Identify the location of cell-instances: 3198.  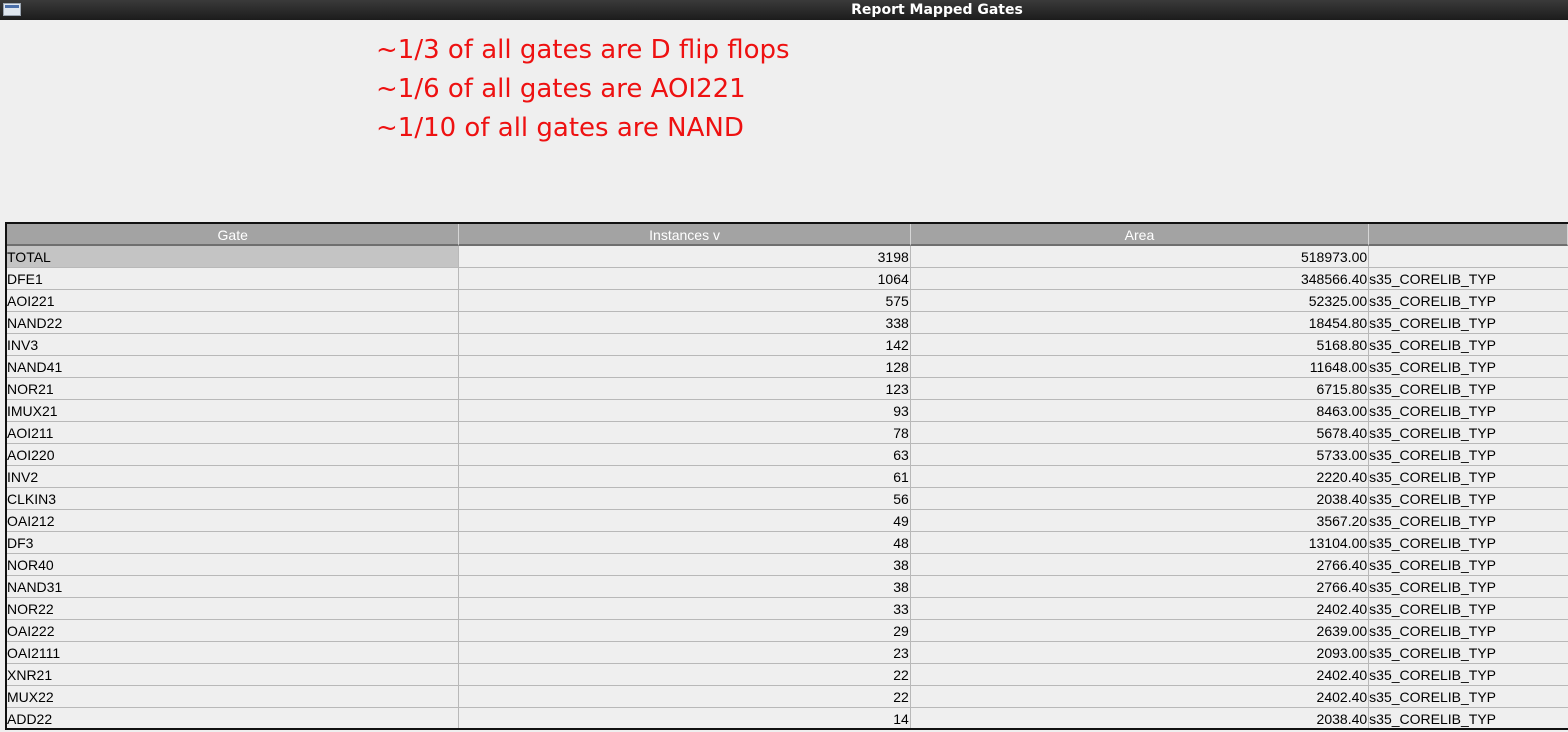
(685, 256).